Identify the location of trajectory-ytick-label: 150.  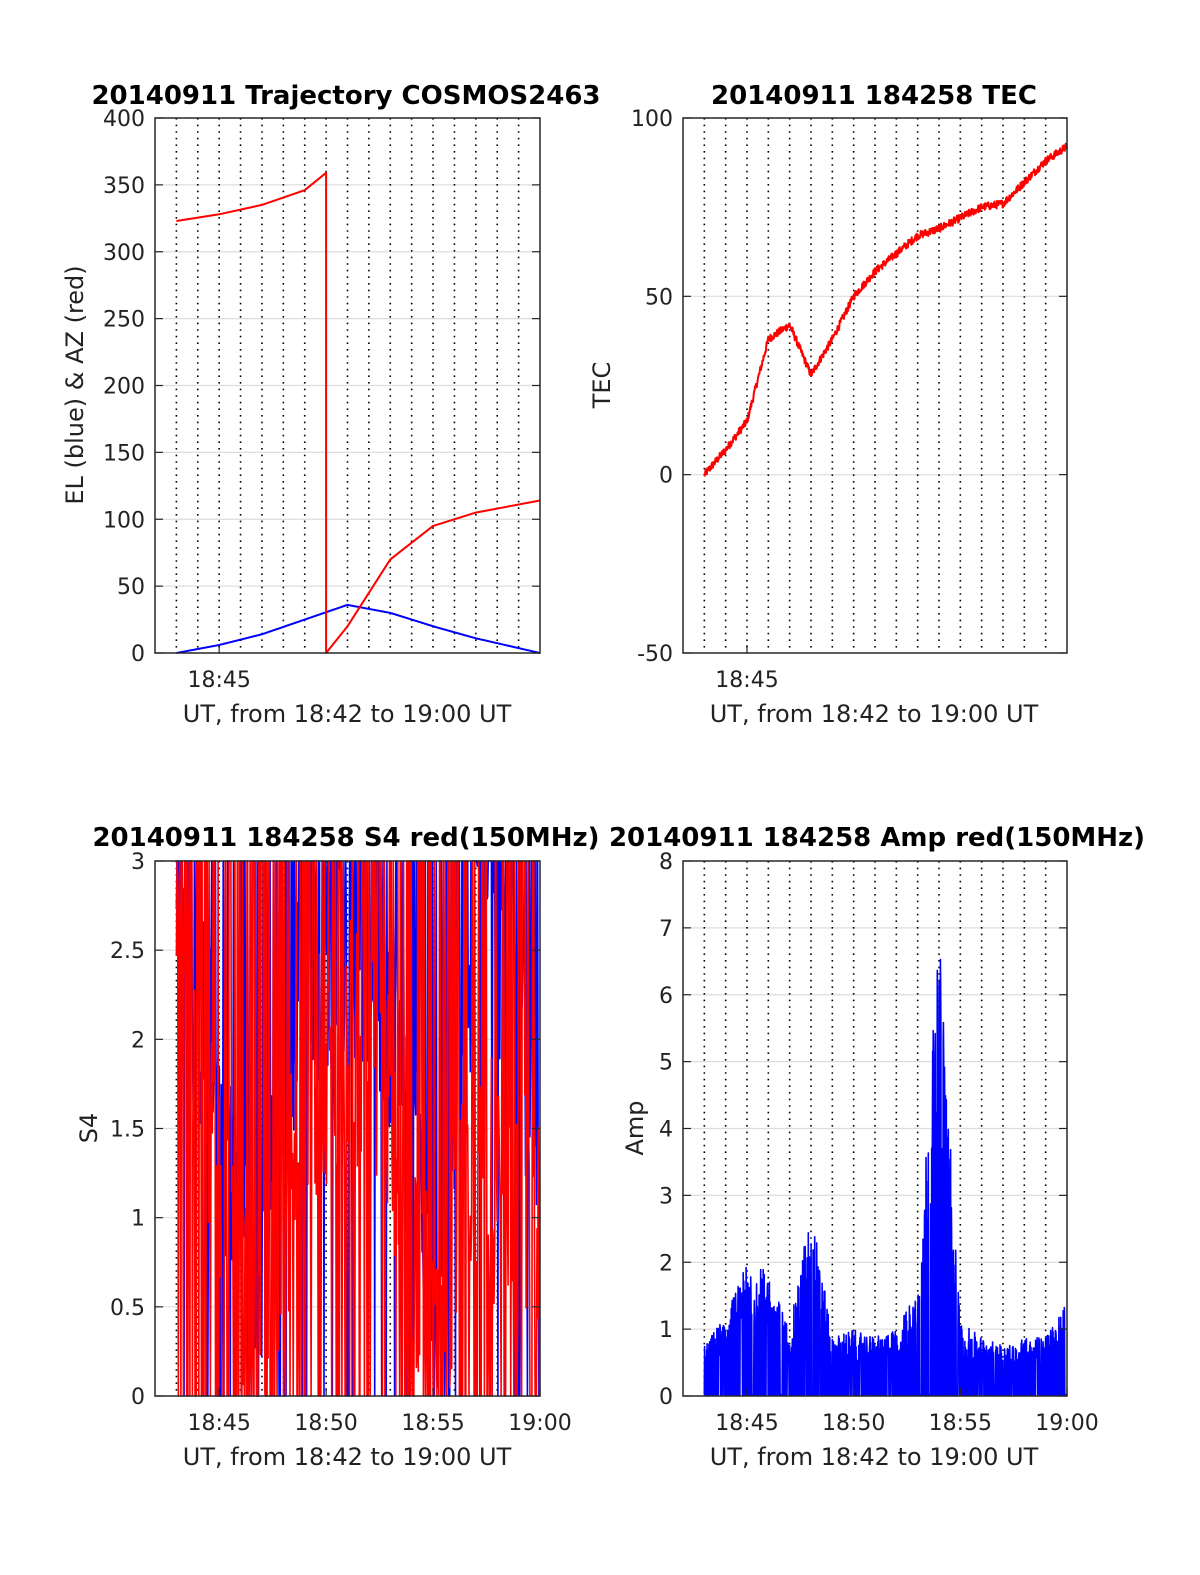
(124, 453).